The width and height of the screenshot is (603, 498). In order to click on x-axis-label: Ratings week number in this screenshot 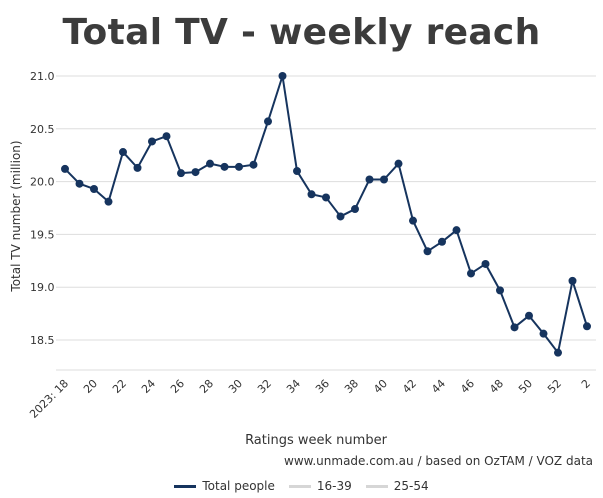, I will do `click(316, 440)`.